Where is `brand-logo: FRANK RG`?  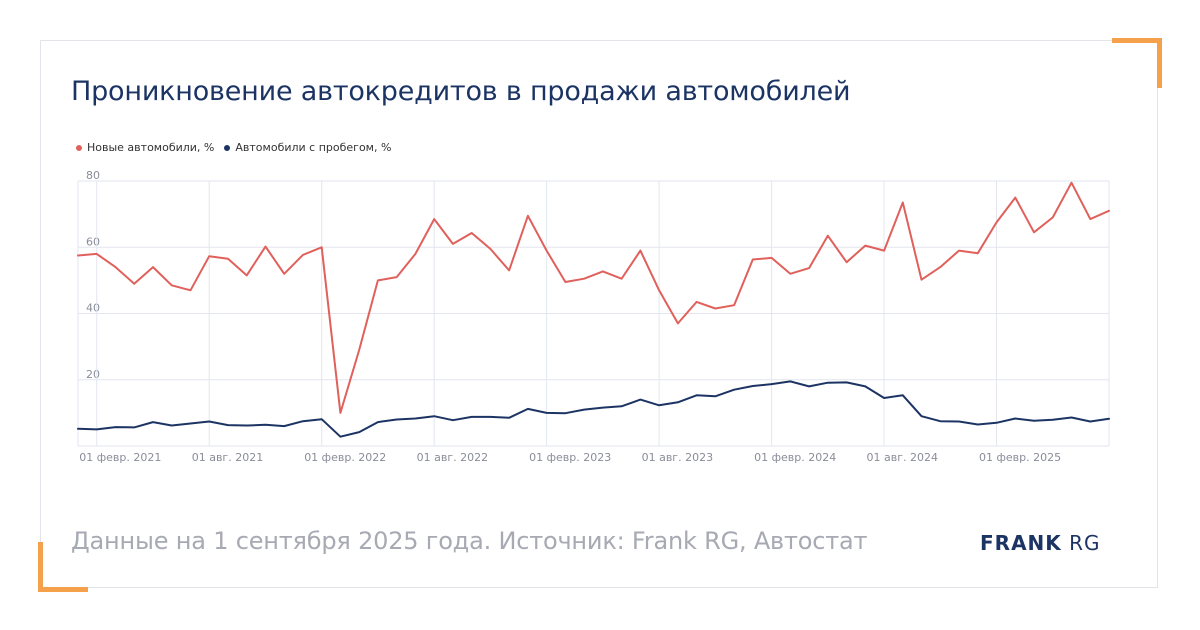 brand-logo: FRANK RG is located at coordinates (1040, 543).